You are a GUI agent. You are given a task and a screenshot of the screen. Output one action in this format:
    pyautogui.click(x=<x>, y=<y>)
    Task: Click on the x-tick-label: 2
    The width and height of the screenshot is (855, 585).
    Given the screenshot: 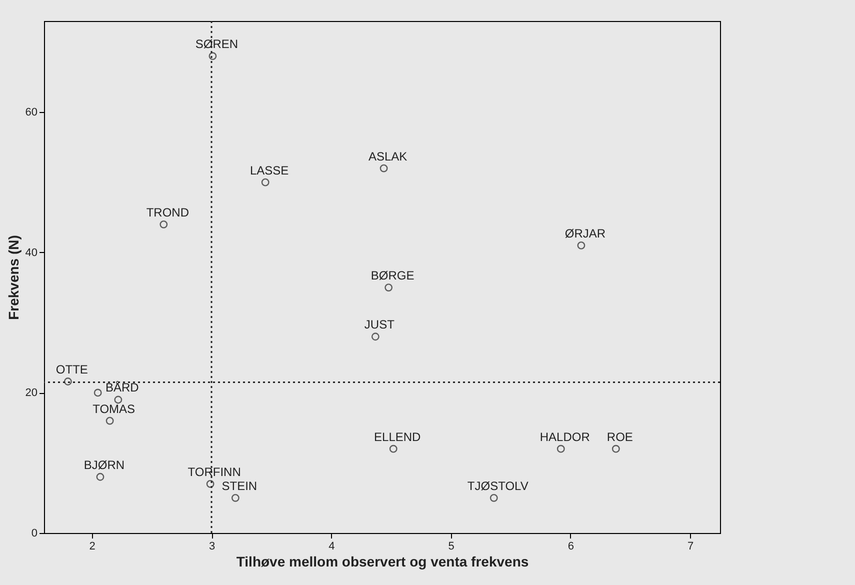 What is the action you would take?
    pyautogui.click(x=92, y=546)
    